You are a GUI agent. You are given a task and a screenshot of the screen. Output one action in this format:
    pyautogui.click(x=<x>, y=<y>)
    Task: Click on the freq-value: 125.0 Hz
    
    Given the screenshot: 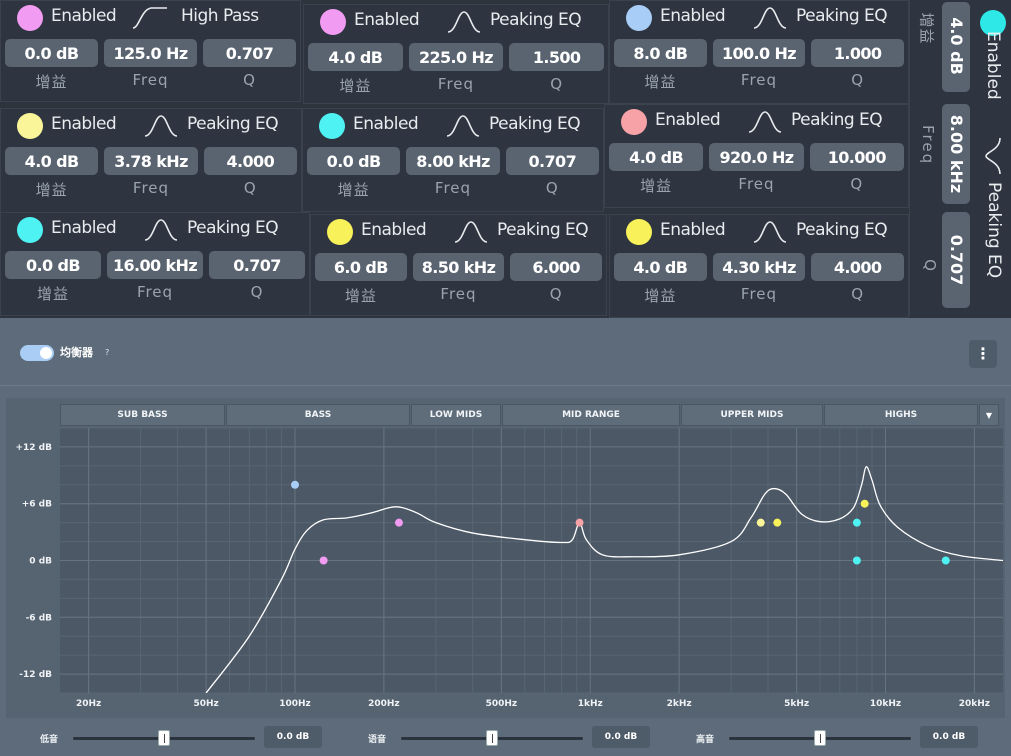 What is the action you would take?
    pyautogui.click(x=150, y=53)
    